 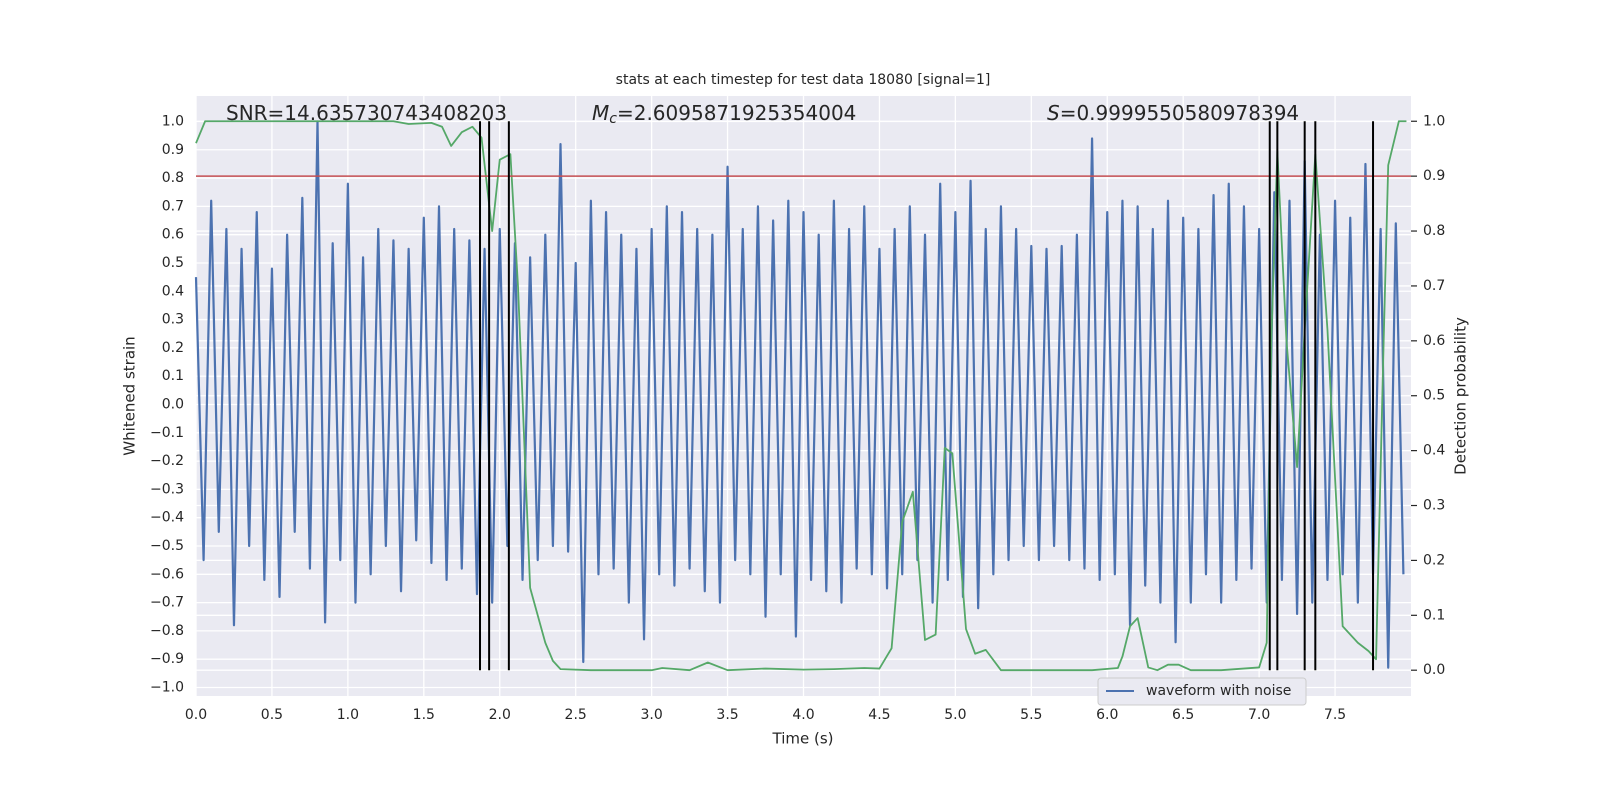 I want to click on x-tick-label: 4.0, so click(x=803, y=715).